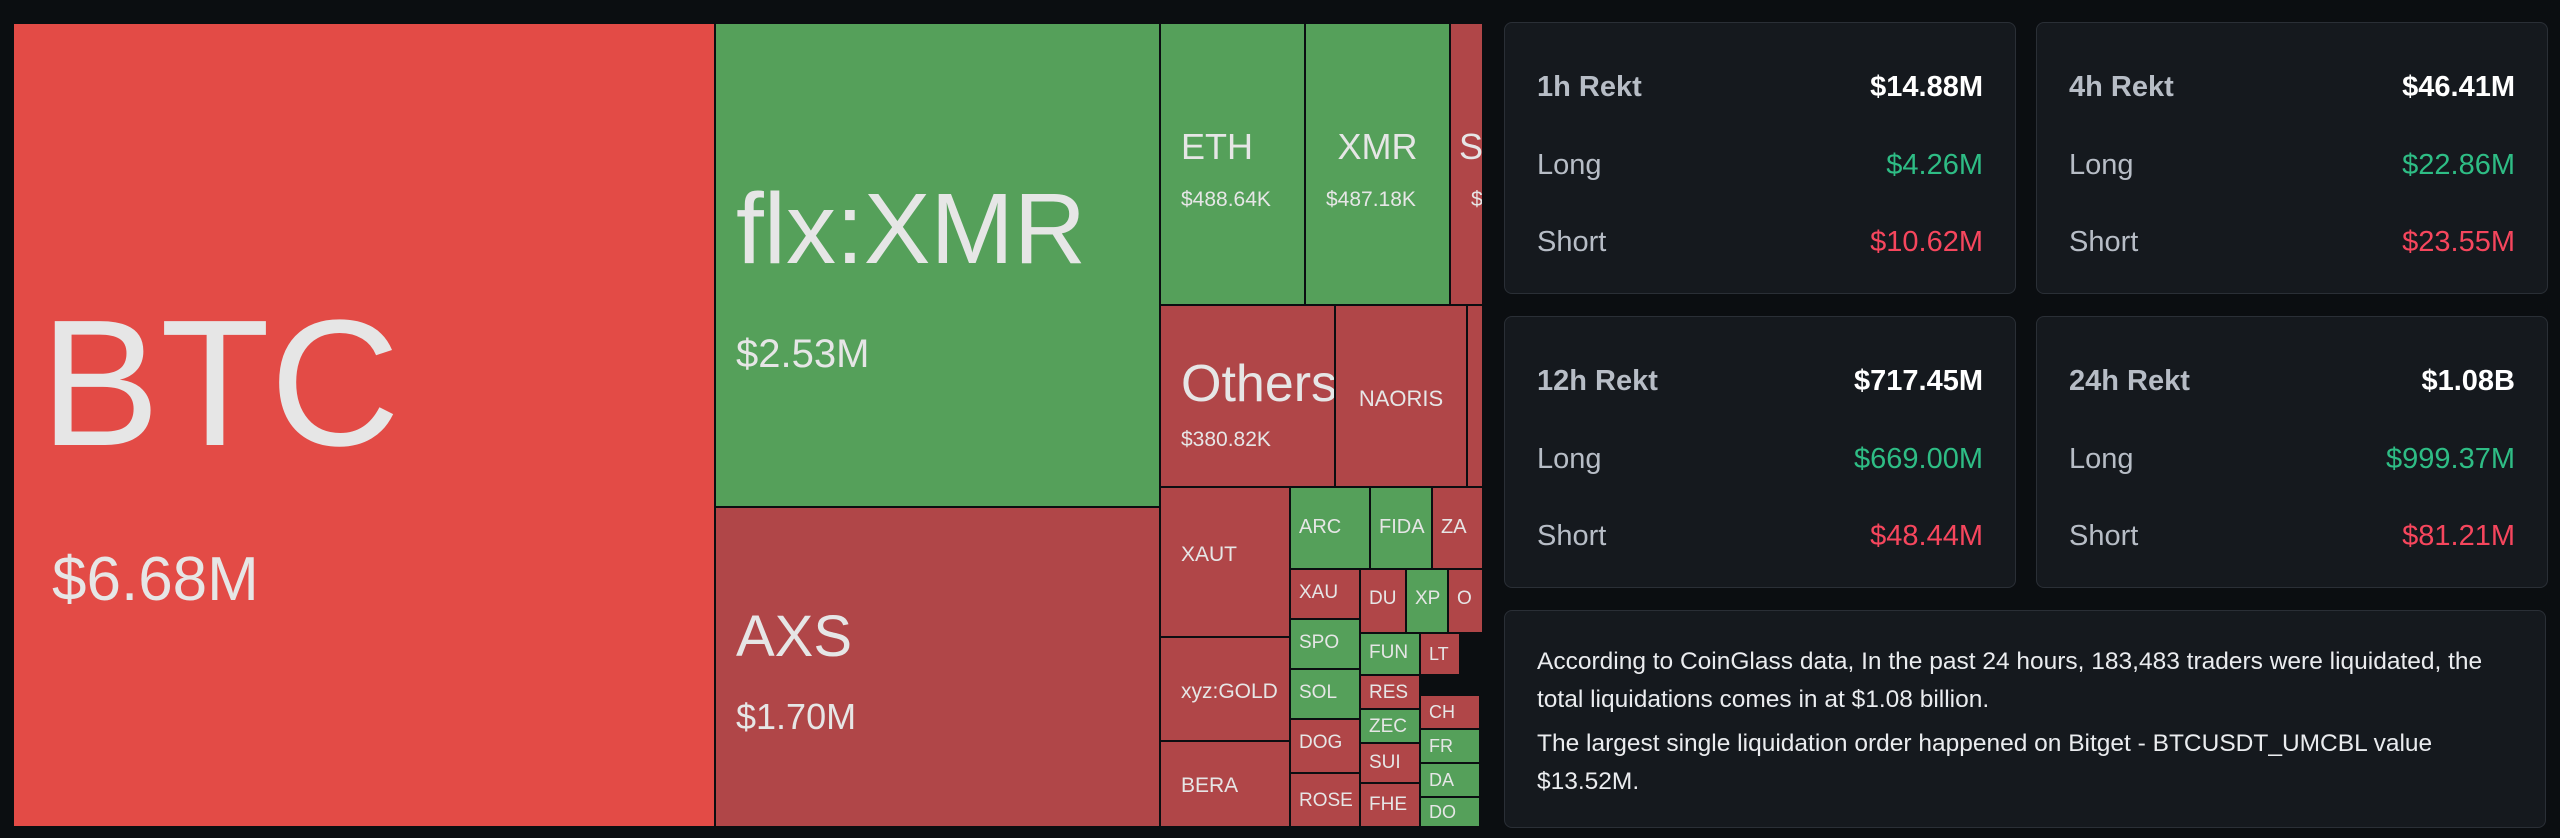 The height and width of the screenshot is (838, 2560). Describe the element at coordinates (1926, 536) in the screenshot. I see `short-value: $48.44M` at that location.